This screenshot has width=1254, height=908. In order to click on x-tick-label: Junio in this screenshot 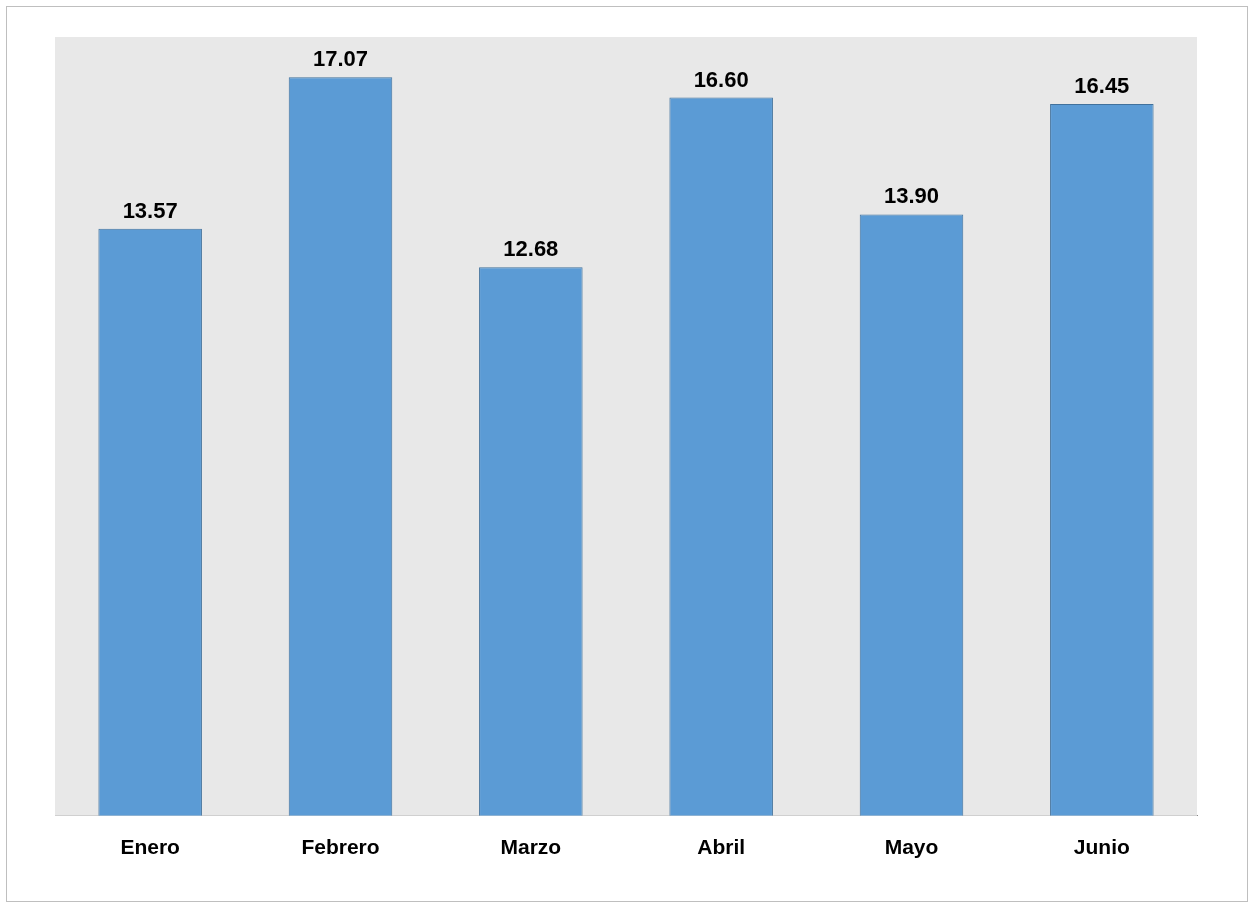, I will do `click(1101, 847)`.